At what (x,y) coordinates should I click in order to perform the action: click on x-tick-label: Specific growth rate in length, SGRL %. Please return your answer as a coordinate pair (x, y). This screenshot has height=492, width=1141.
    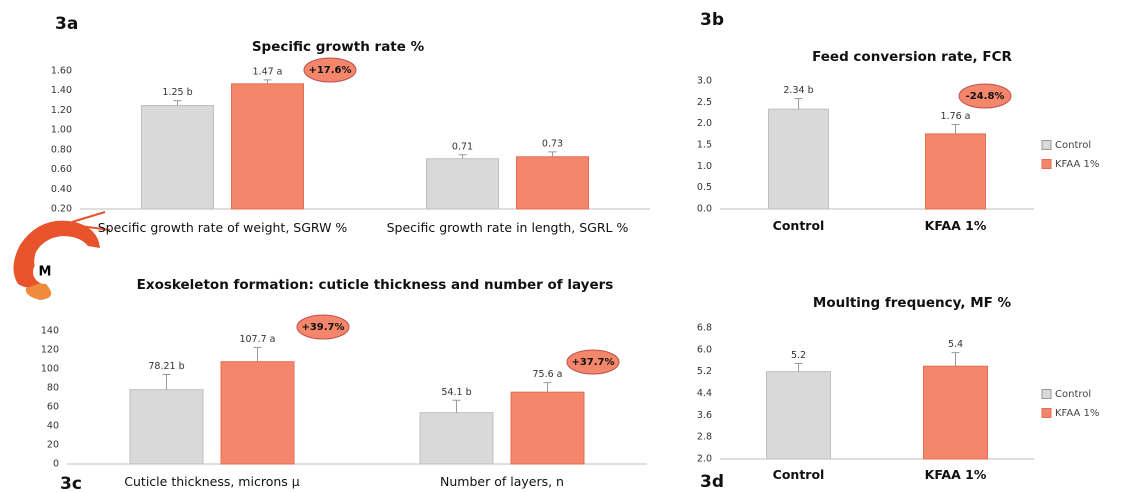
    Looking at the image, I should click on (507, 227).